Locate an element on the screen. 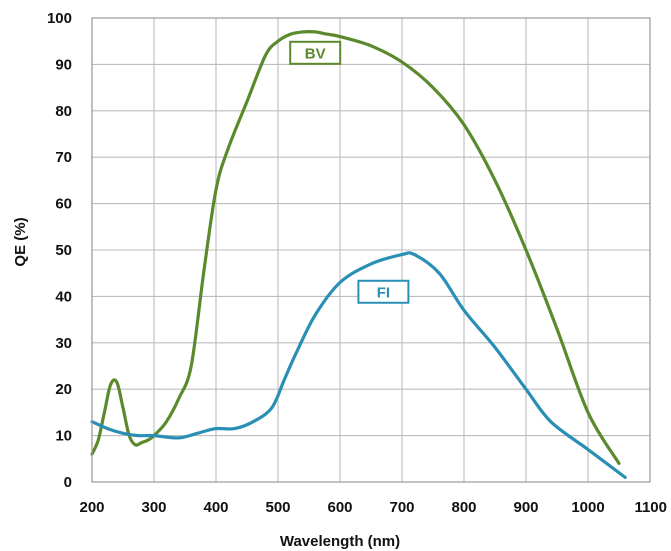 This screenshot has height=551, width=671. x-tick-label: 600 is located at coordinates (339, 507).